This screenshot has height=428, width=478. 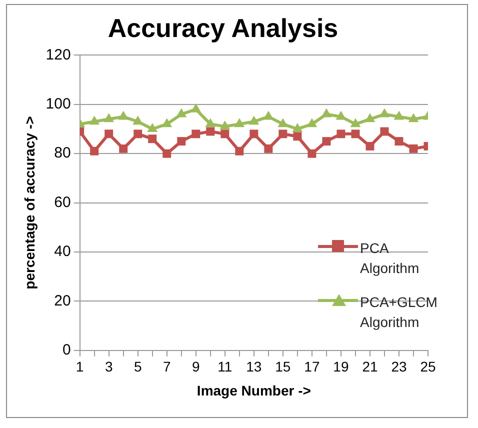 What do you see at coordinates (399, 312) in the screenshot?
I see `legend-label: PCA+GLCM Algorithm` at bounding box center [399, 312].